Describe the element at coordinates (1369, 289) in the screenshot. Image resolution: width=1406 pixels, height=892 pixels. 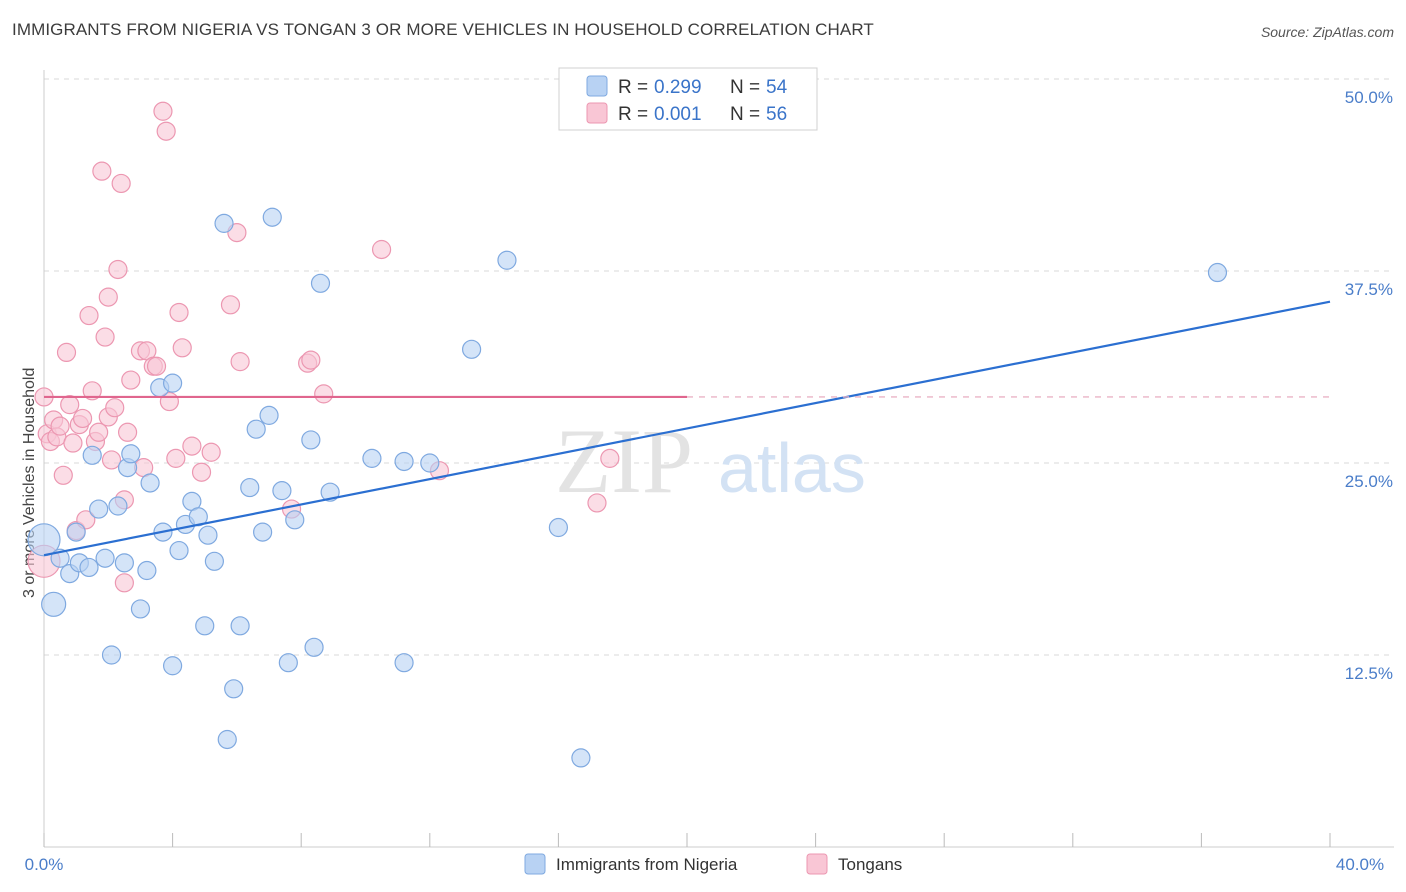
I see `y-tick-label-37.5: 37.5%` at that location.